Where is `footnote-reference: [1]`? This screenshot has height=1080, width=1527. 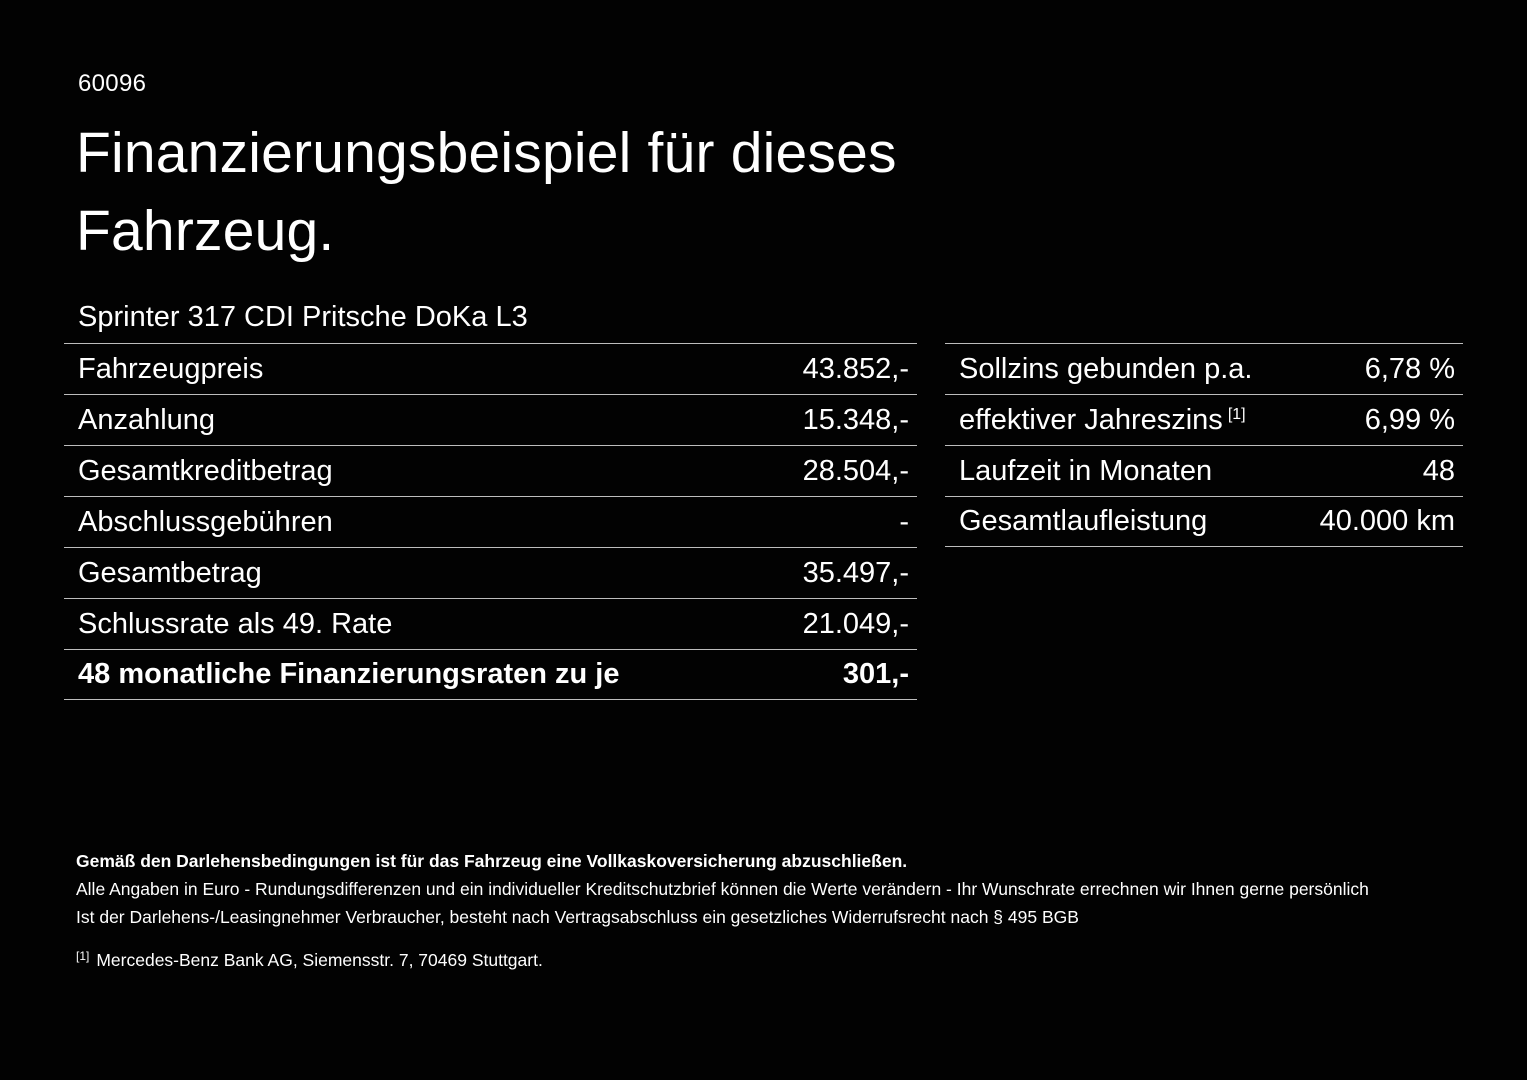
footnote-reference: [1] is located at coordinates (1236, 414).